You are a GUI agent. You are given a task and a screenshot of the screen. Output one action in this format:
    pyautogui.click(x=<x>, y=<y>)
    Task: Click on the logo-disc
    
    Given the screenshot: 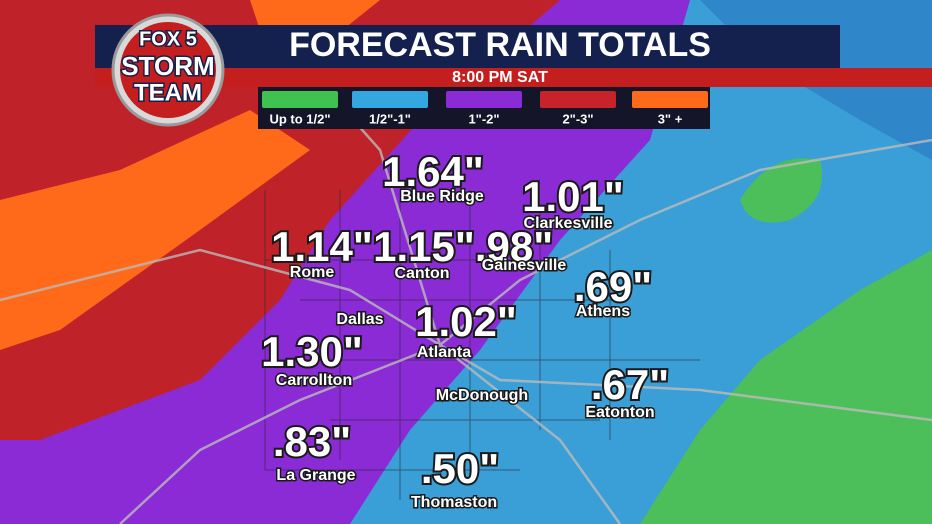 What is the action you would take?
    pyautogui.click(x=168, y=70)
    